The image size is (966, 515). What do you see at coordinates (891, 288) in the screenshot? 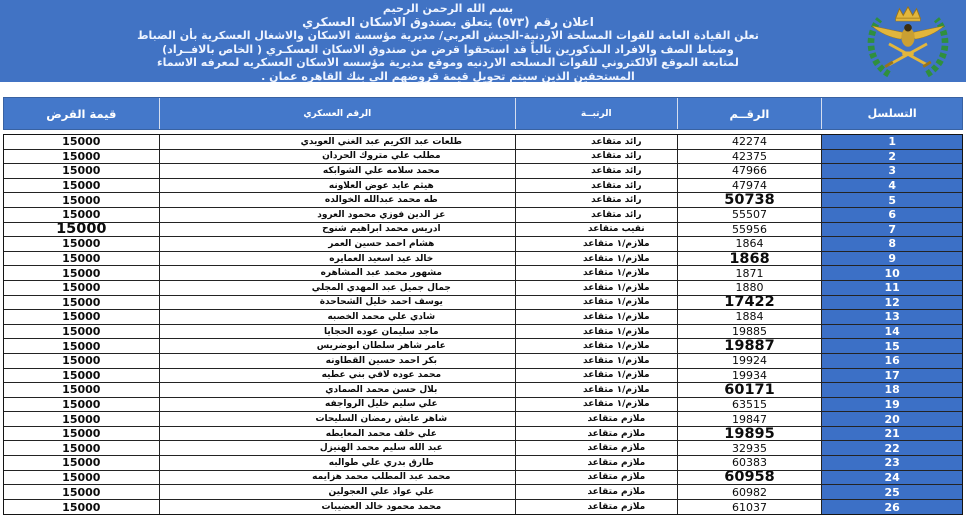
I see `cell-serial: 11` at bounding box center [891, 288].